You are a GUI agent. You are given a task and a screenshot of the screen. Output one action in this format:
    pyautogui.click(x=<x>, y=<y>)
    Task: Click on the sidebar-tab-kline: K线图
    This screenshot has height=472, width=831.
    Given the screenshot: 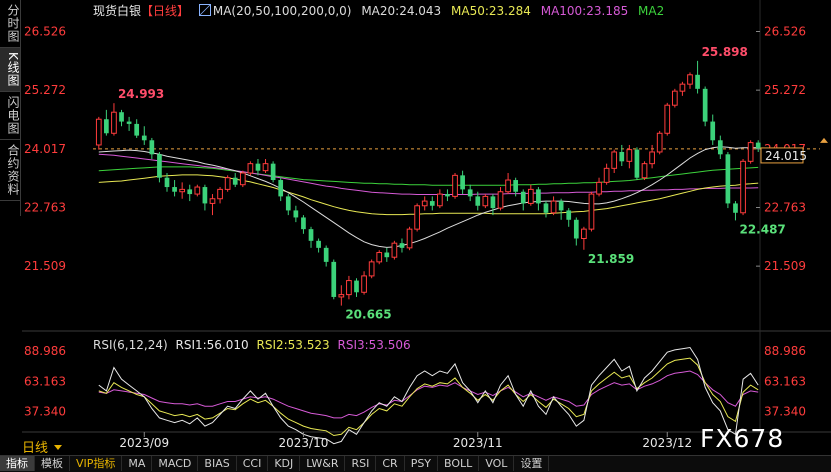 What is the action you would take?
    pyautogui.click(x=10, y=70)
    